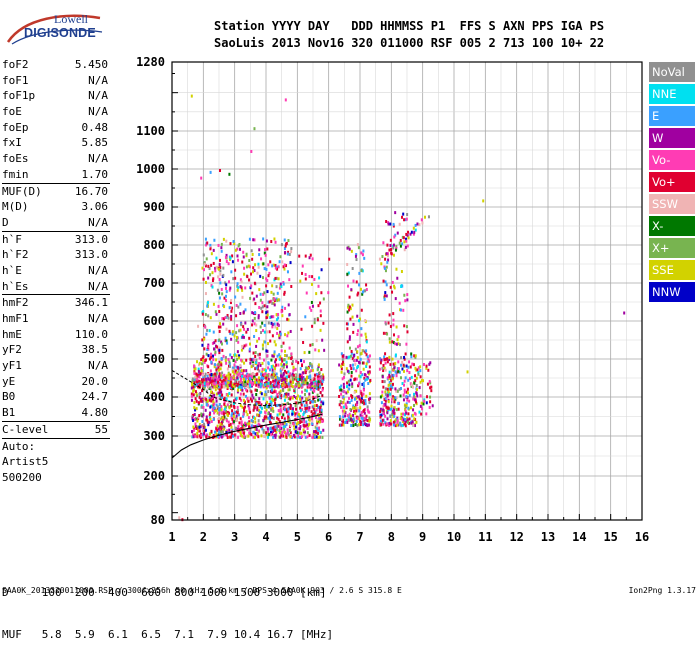 This screenshot has height=656, width=700. What do you see at coordinates (19, 446) in the screenshot?
I see `param-name: Auto:` at bounding box center [19, 446].